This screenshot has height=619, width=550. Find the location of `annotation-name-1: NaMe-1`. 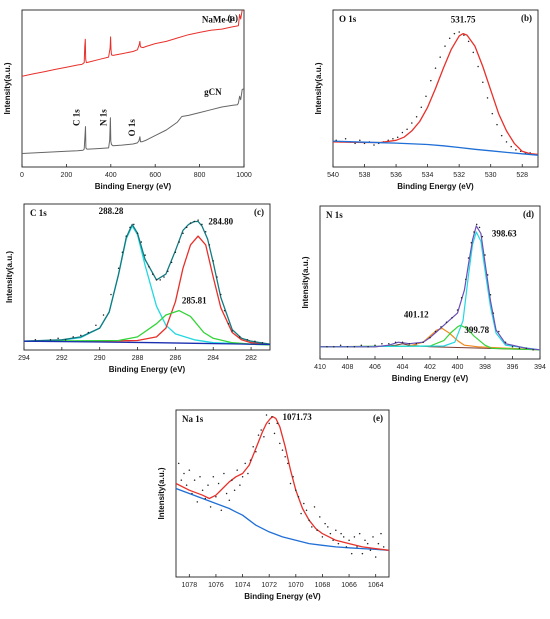

annotation-name-1: NaMe-1 is located at coordinates (217, 19).